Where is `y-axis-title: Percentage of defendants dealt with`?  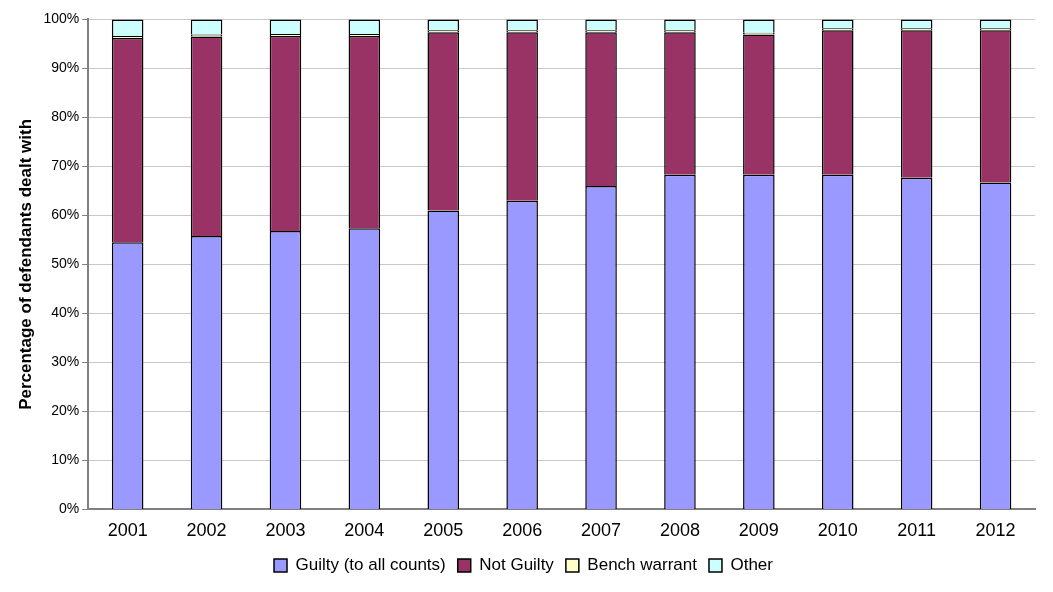 y-axis-title: Percentage of defendants dealt with is located at coordinates (25, 264).